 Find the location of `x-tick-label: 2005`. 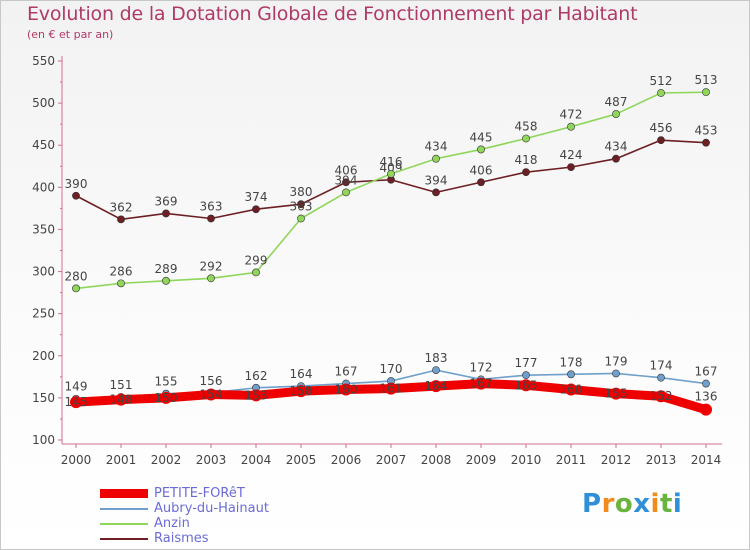

x-tick-label: 2005 is located at coordinates (301, 460).